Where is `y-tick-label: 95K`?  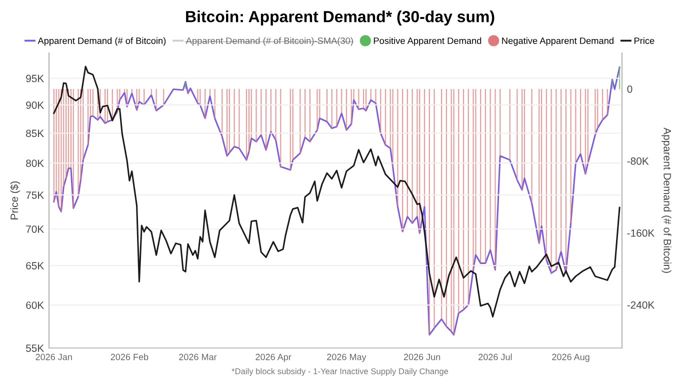 y-tick-label: 95K is located at coordinates (35, 78).